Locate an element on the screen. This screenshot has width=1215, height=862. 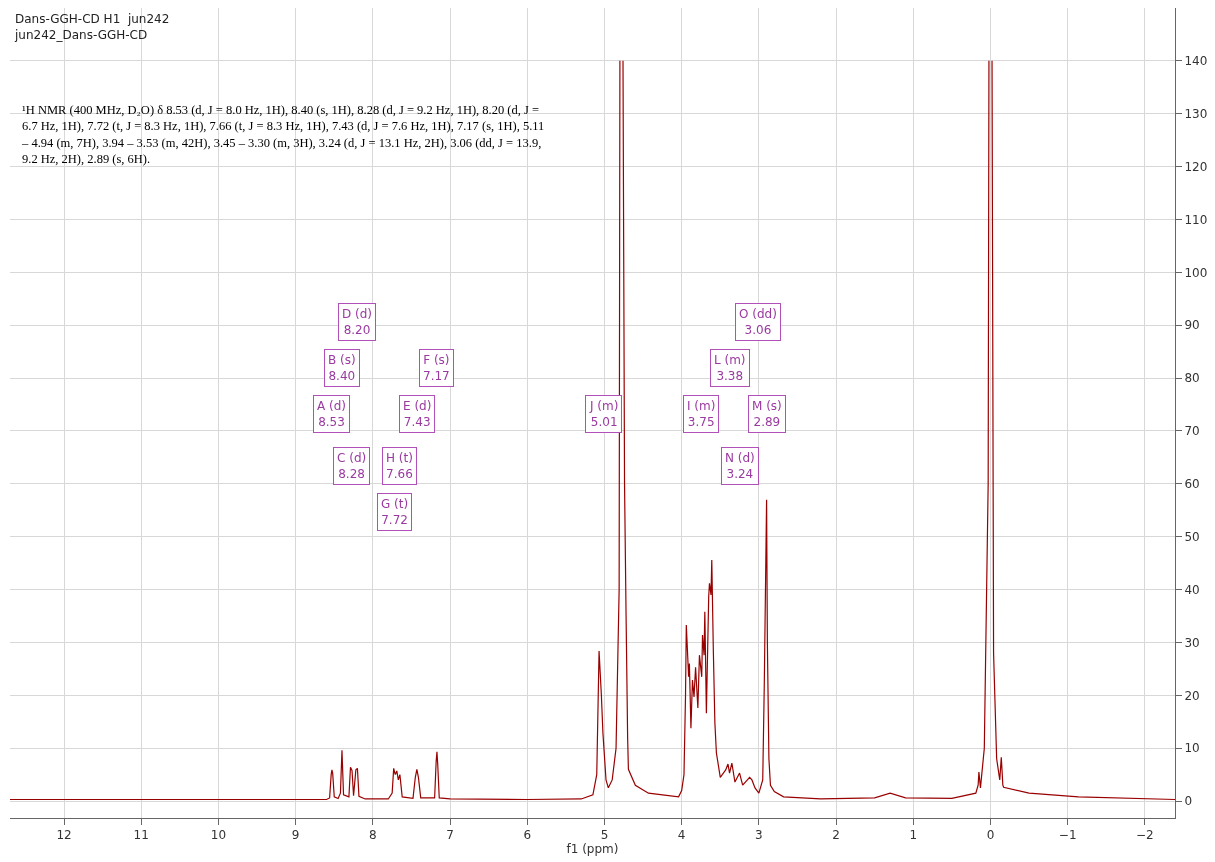
x-tick-label: 6 is located at coordinates (527, 835).